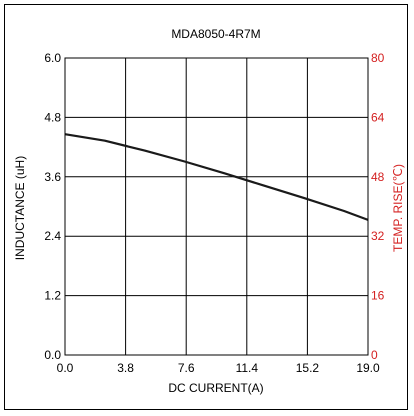 The height and width of the screenshot is (416, 414). Describe the element at coordinates (215, 34) in the screenshot. I see `chart-title: MDA8050-4R7M` at that location.